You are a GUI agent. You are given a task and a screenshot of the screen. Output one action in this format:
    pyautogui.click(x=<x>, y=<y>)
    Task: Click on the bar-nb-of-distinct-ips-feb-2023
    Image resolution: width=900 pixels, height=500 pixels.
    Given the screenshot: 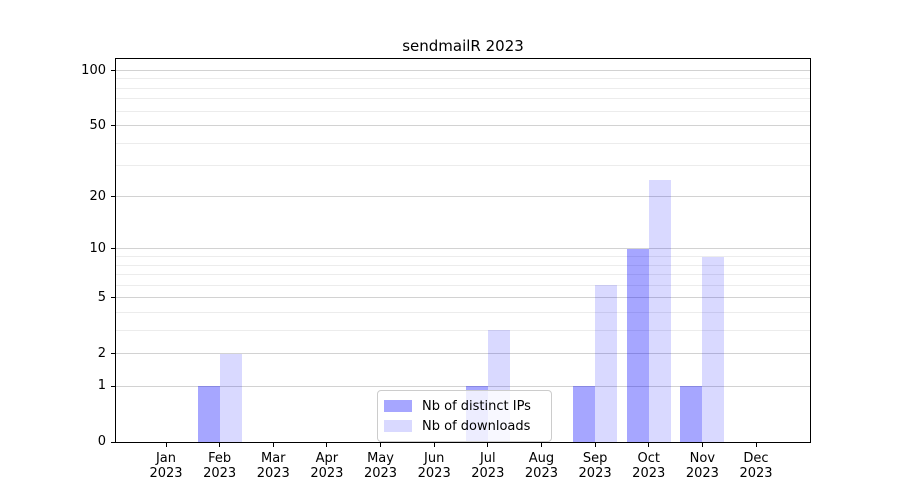 What is the action you would take?
    pyautogui.click(x=208, y=414)
    